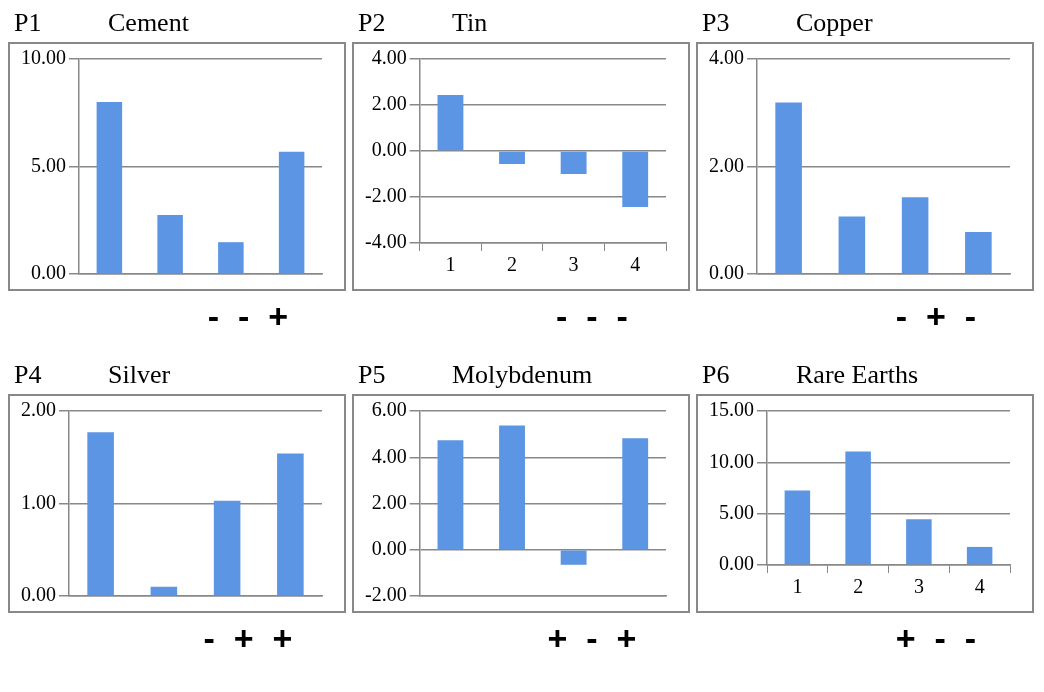 The image size is (1044, 692). Describe the element at coordinates (38, 501) in the screenshot. I see `y-tick-label: 1.00` at that location.